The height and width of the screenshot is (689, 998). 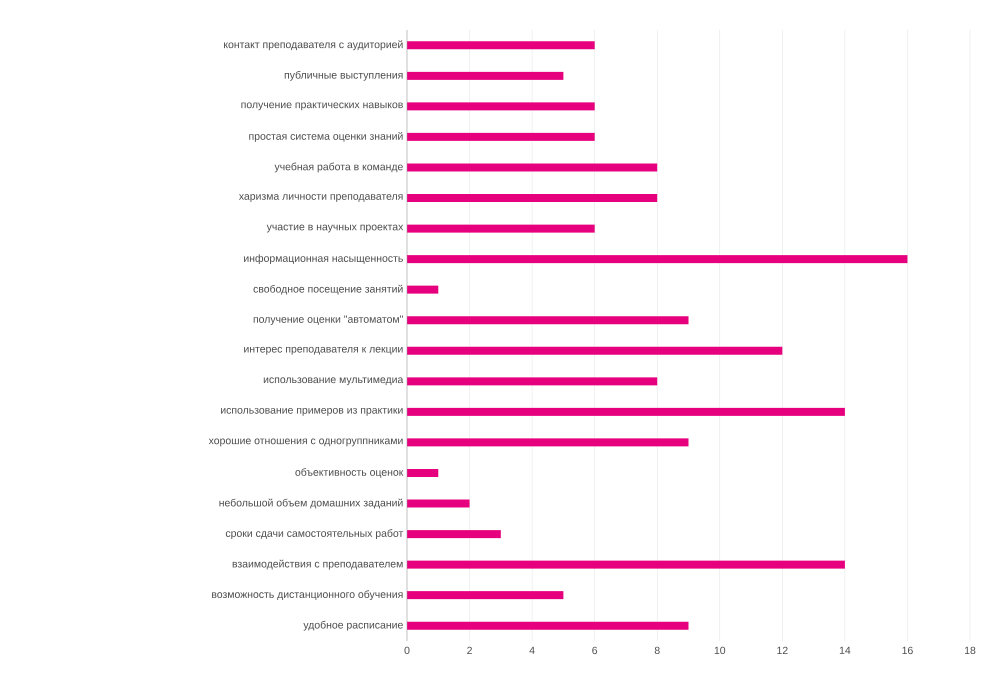 What do you see at coordinates (312, 412) in the screenshot?
I see `y-tick-label: использование примеров из практики` at bounding box center [312, 412].